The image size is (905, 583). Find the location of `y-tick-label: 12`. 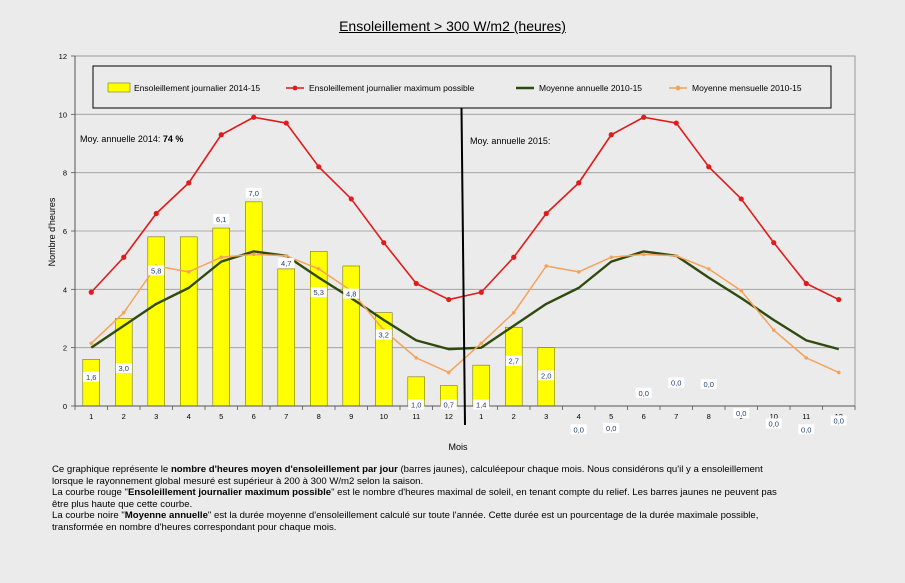

y-tick-label: 12 is located at coordinates (63, 56).